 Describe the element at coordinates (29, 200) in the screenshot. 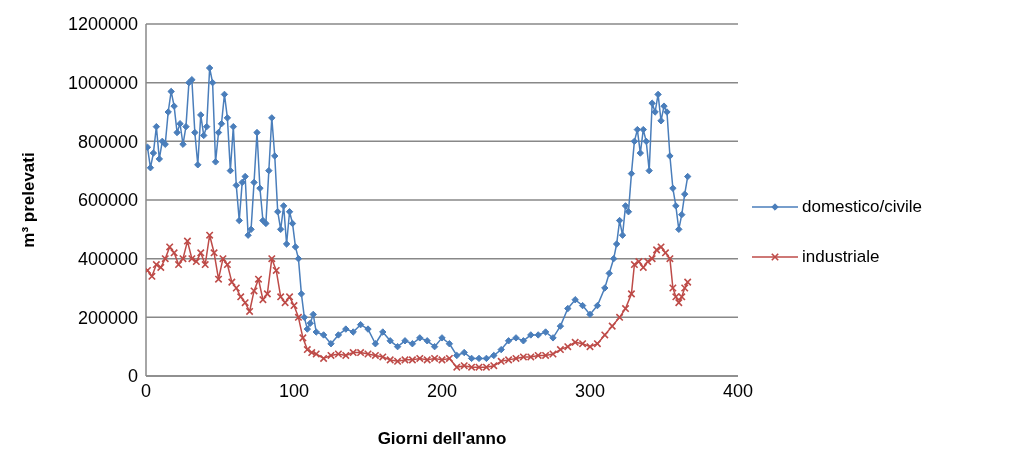

I see `y-axis-title: m³ prelevati` at that location.